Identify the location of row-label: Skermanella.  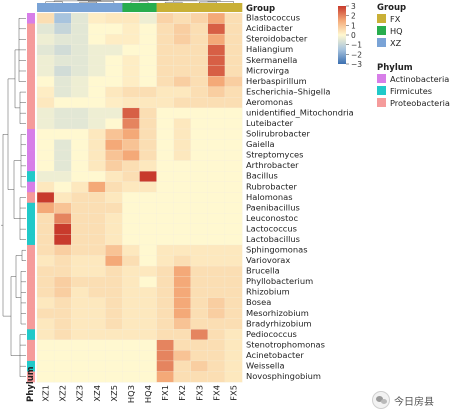
(271, 60).